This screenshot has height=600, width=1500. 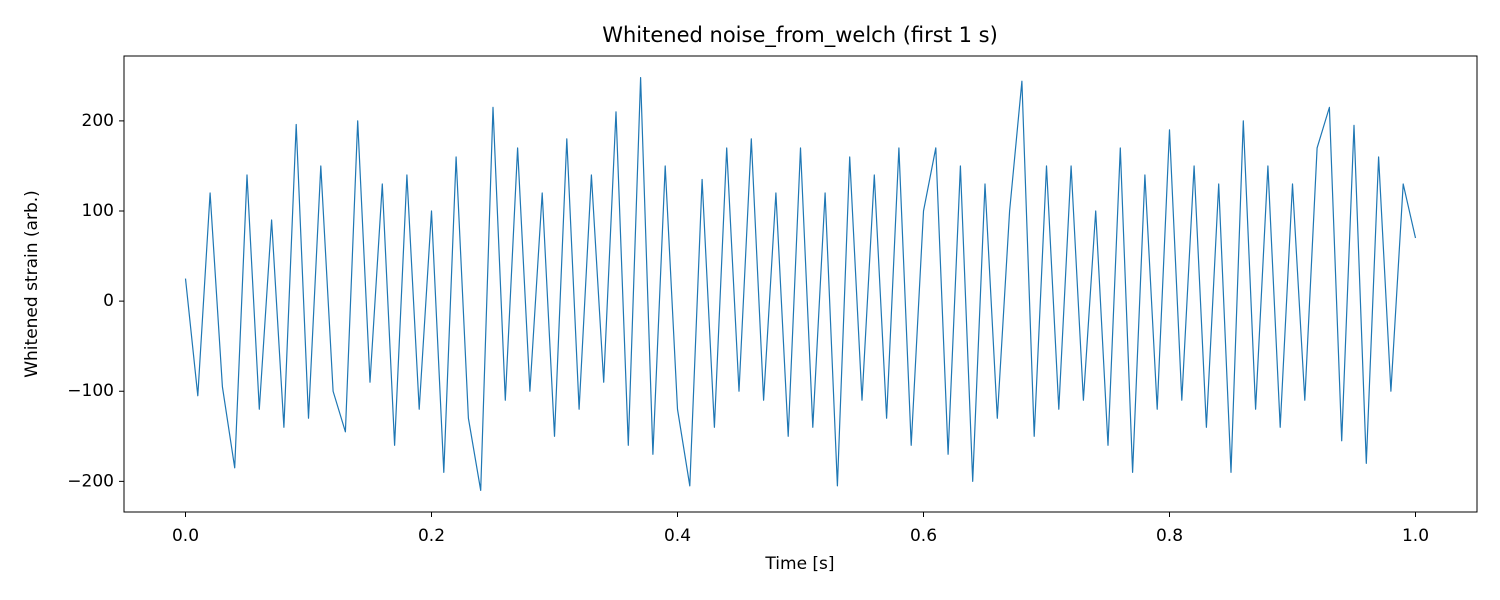 I want to click on y-tick-label: 100, so click(x=98, y=211).